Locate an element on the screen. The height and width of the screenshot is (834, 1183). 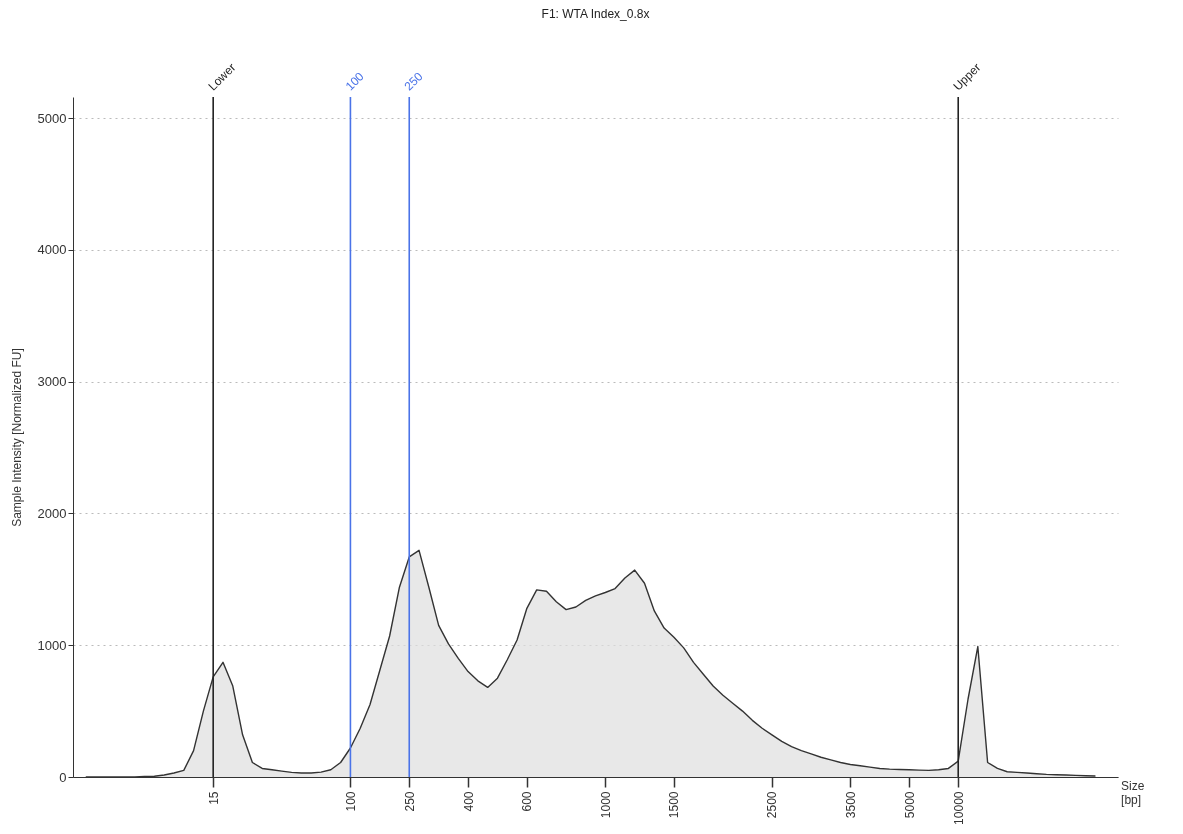
y-tick-label: 2000 is located at coordinates (52, 513).